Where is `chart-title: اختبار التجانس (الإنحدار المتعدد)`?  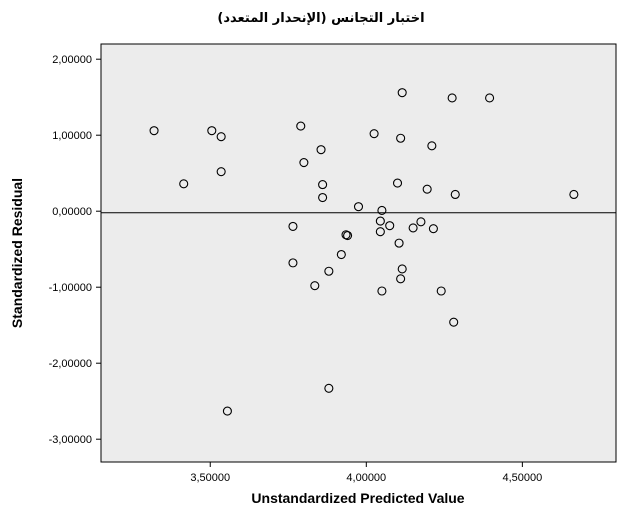
chart-title: اختبار التجانس (الإنحدار المتعدد) is located at coordinates (320, 18).